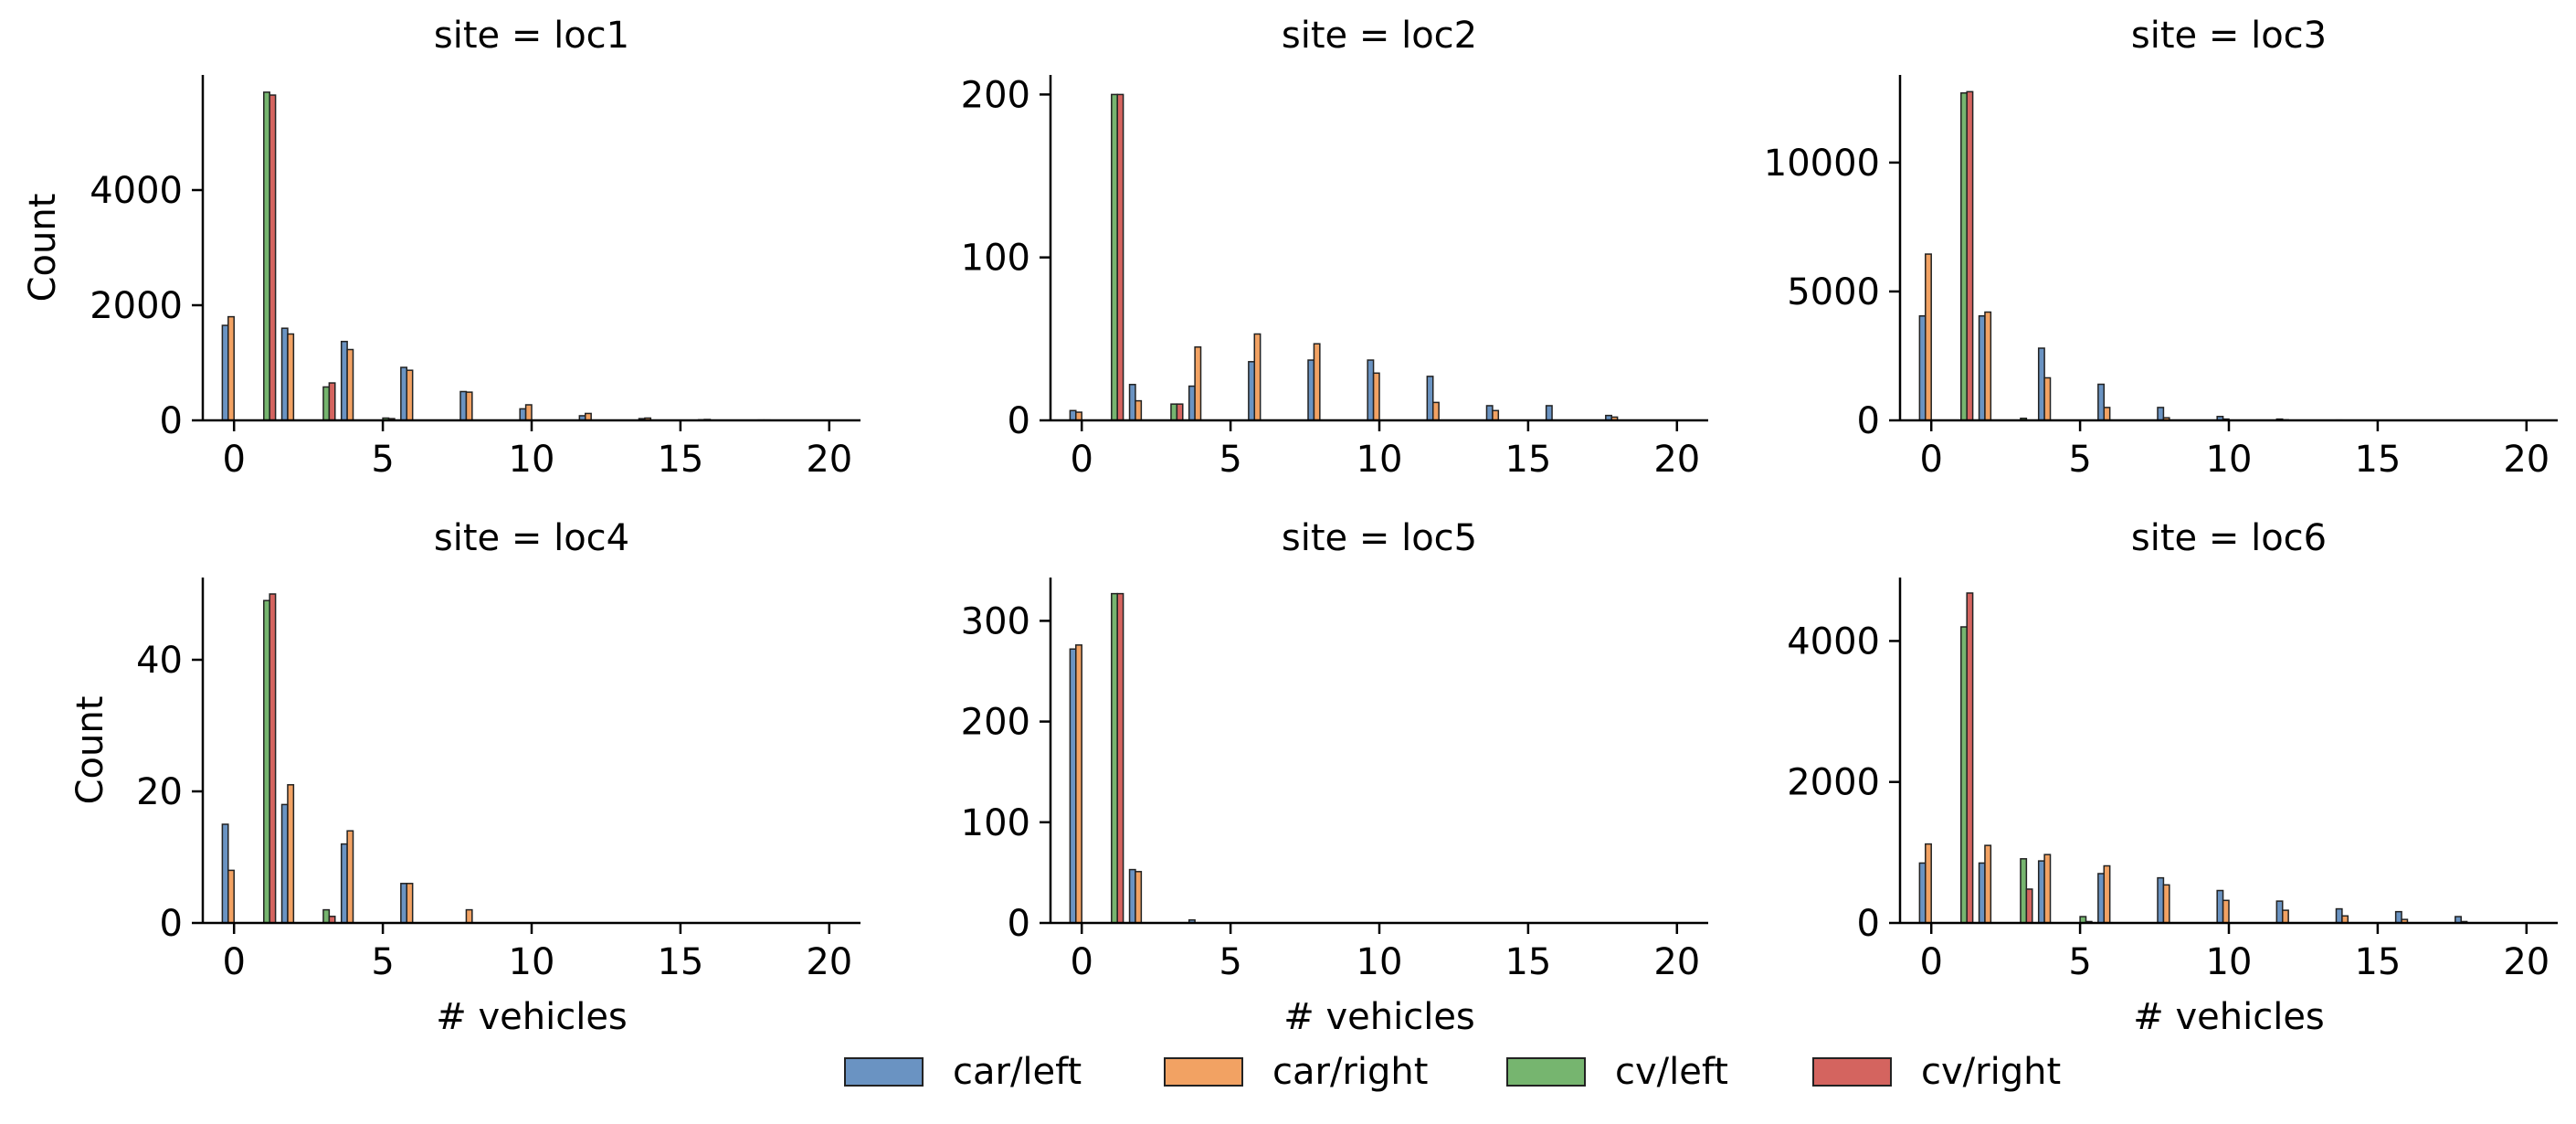 The width and height of the screenshot is (2576, 1124). Describe the element at coordinates (531, 538) in the screenshot. I see `panel-title: site = loc4` at that location.